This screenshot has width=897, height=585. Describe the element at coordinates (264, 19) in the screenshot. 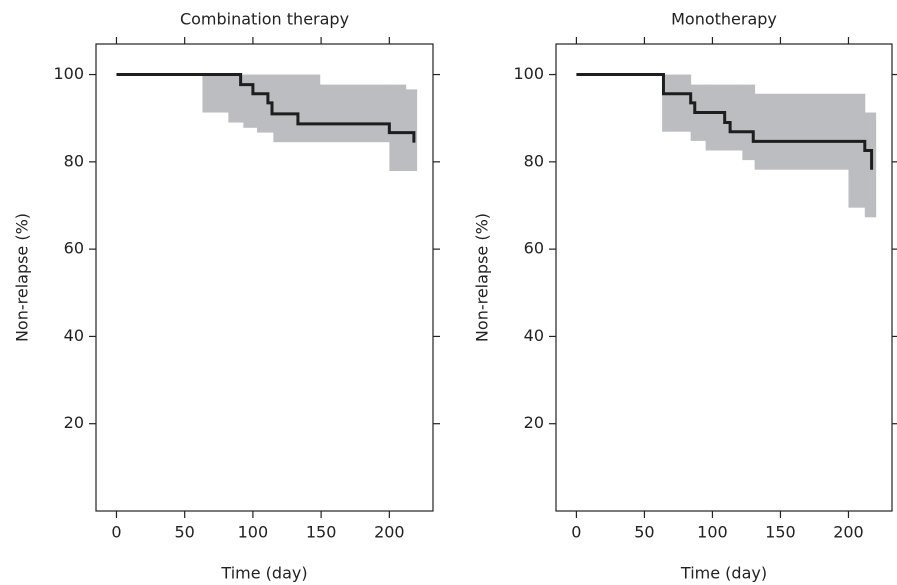

I see `chart-title: Combination therapy` at that location.